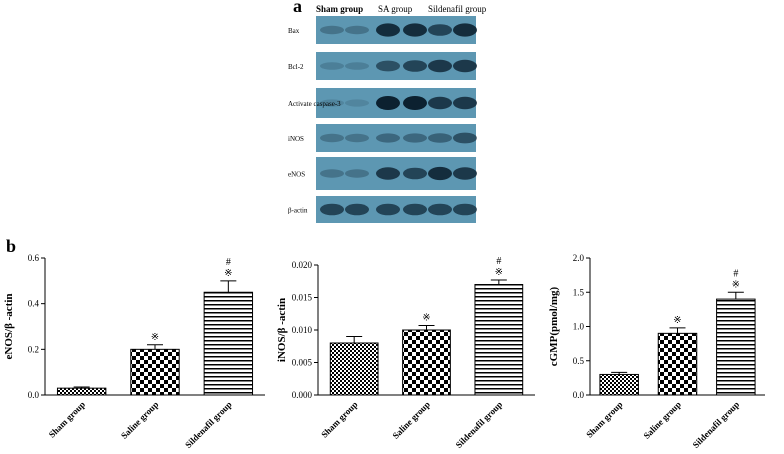 Image resolution: width=784 pixels, height=454 pixels. Describe the element at coordinates (302, 298) in the screenshot. I see `y-tick-label: 0.015` at that location.